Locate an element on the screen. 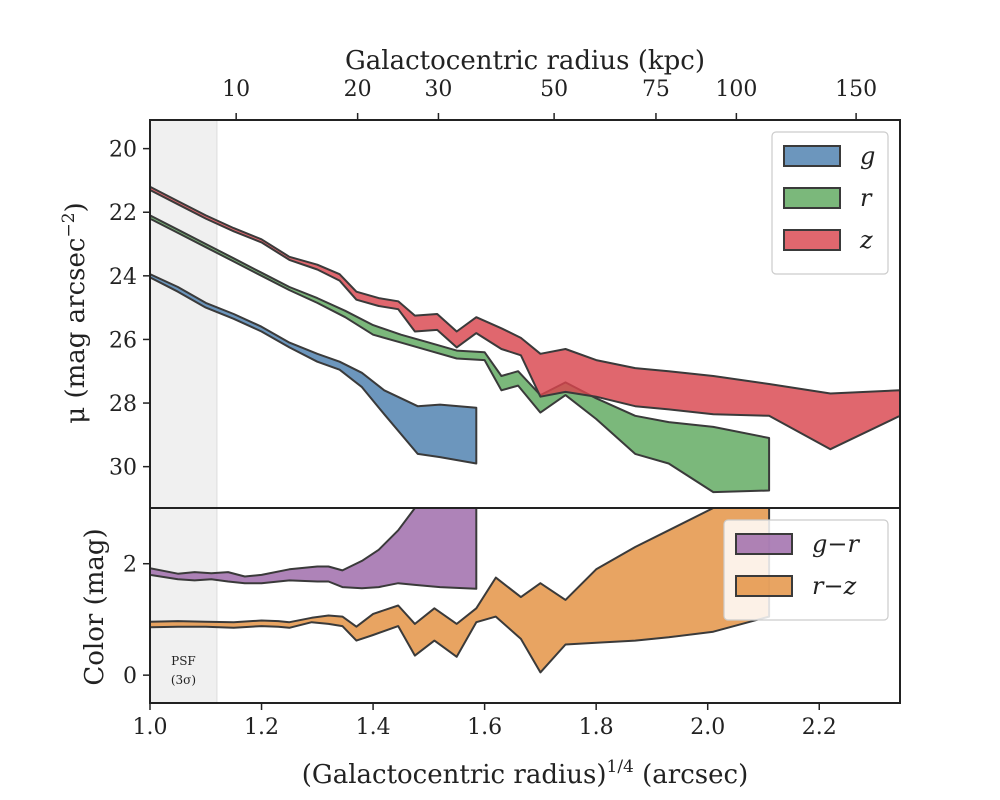 This screenshot has width=1000, height=800. y-tick-label: 0 is located at coordinates (130, 676).